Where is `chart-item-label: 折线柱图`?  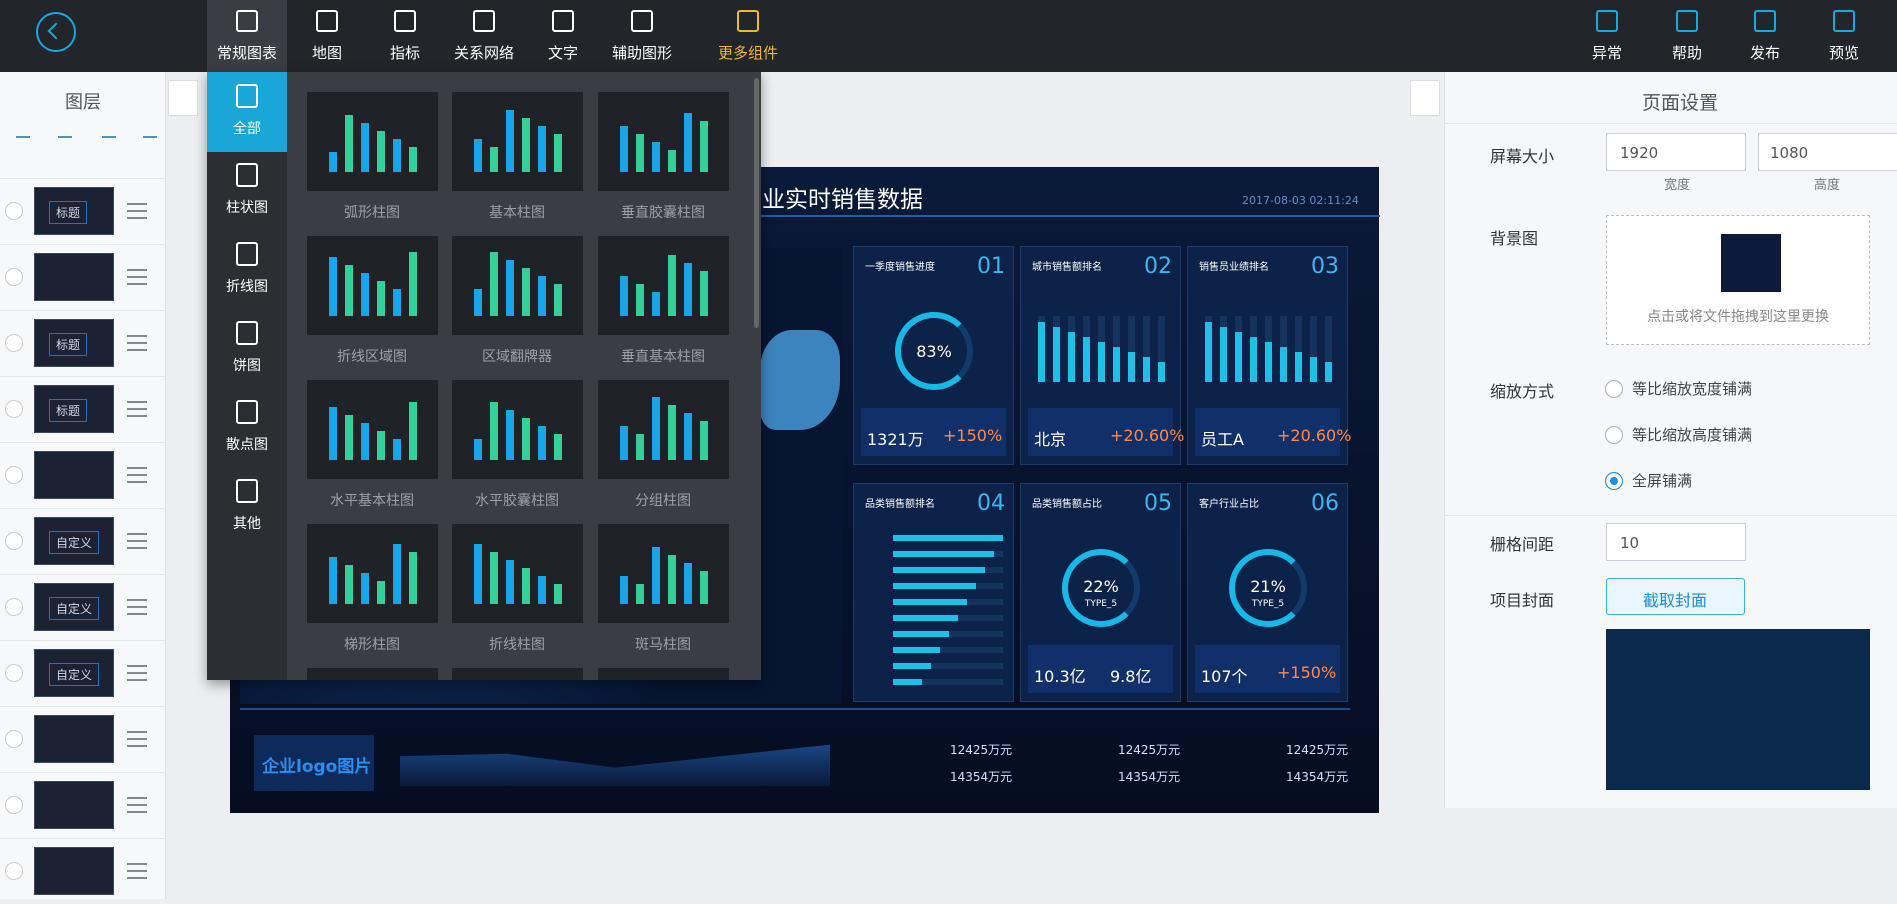
chart-item-label: 折线柱图 is located at coordinates (517, 645).